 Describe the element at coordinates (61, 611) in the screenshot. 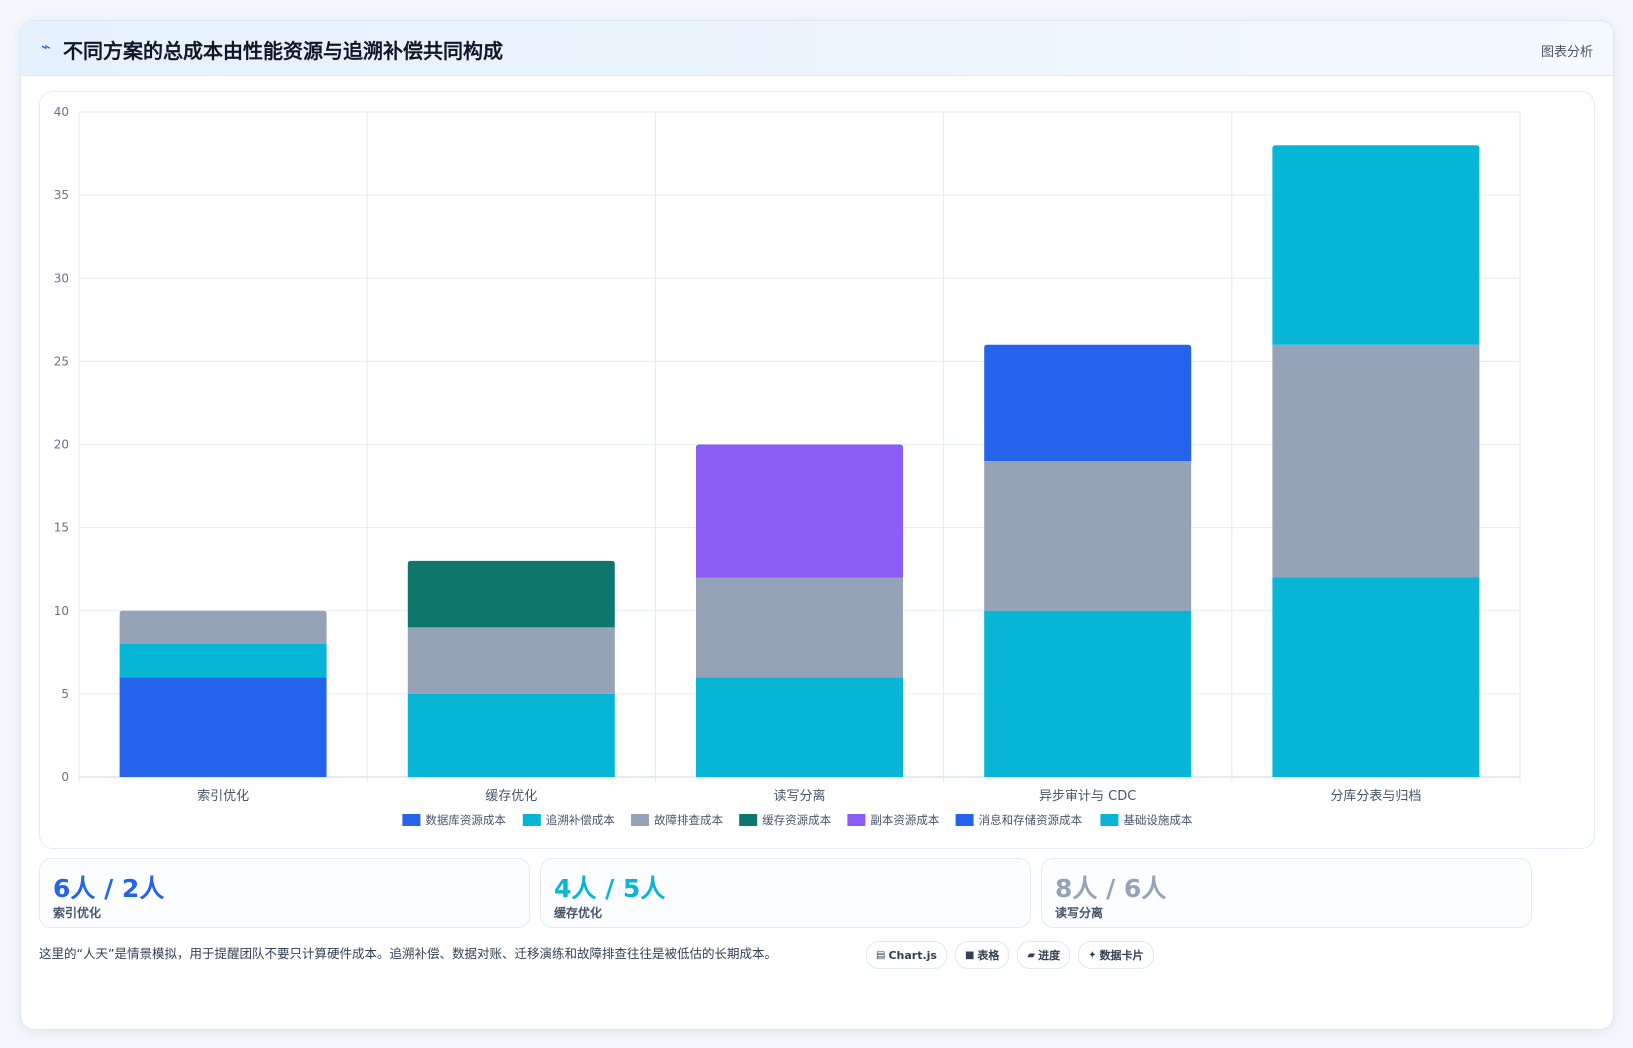

I see `y-tick-label: 10` at that location.